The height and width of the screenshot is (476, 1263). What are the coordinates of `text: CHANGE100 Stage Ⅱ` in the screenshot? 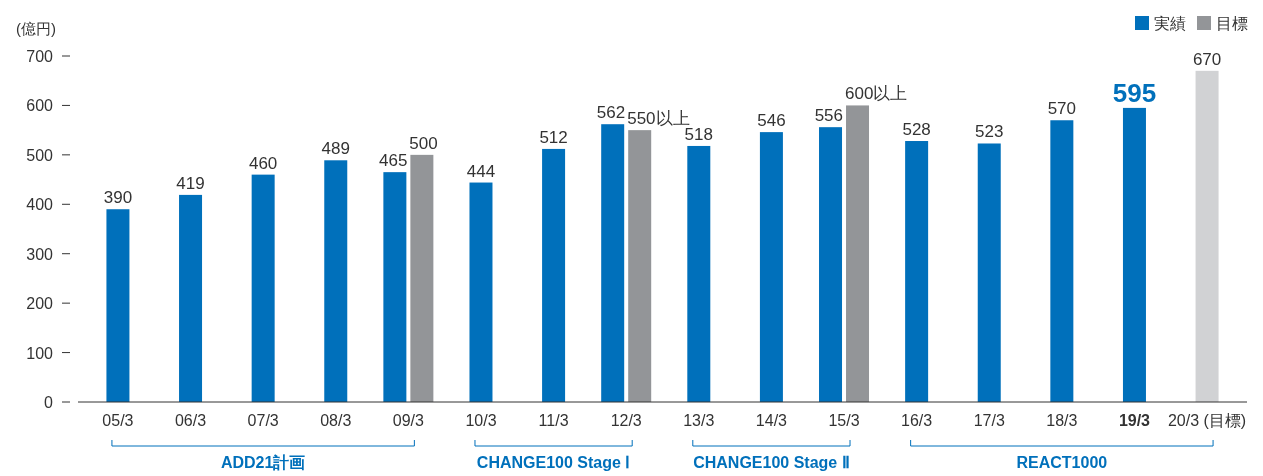 It's located at (771, 462).